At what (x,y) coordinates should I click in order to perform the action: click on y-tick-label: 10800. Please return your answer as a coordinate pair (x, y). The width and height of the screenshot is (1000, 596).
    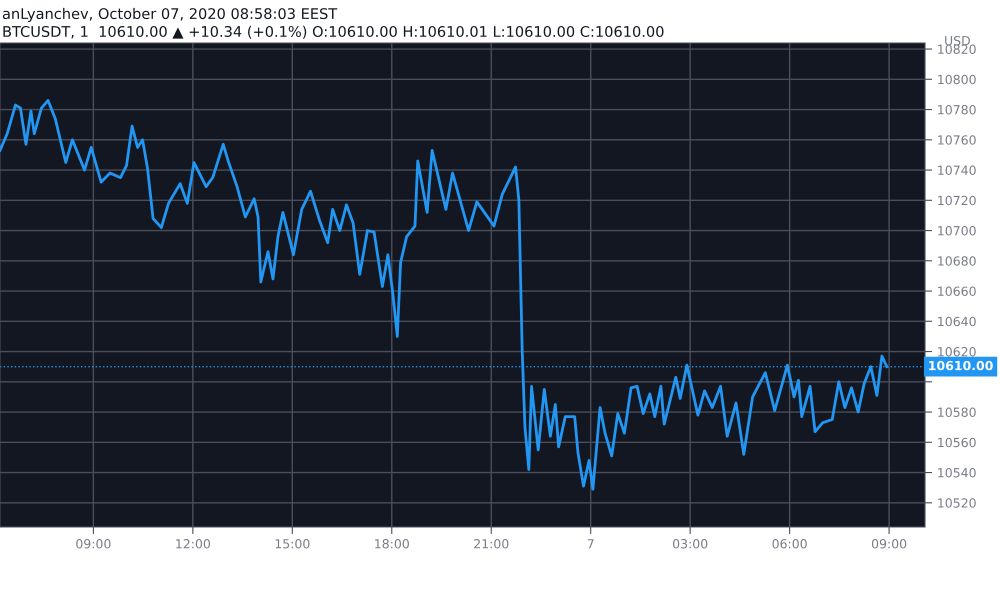
    Looking at the image, I should click on (957, 79).